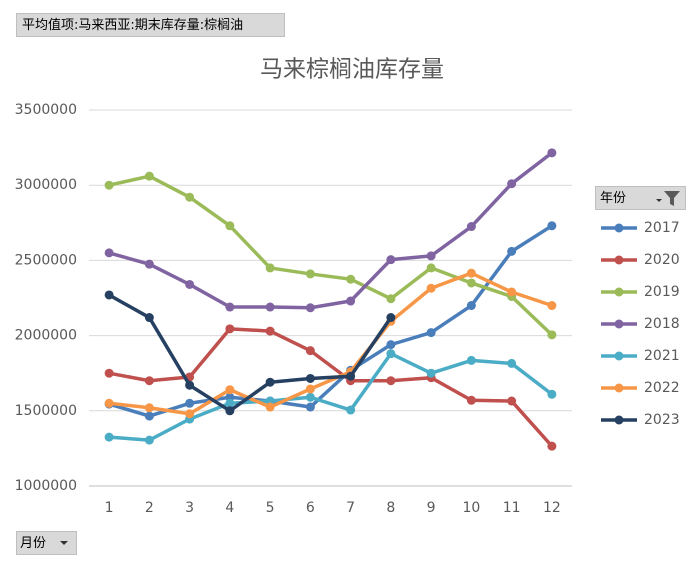 This screenshot has width=700, height=568. Describe the element at coordinates (352, 70) in the screenshot. I see `chart-title: 马来棕榈油库存量` at that location.